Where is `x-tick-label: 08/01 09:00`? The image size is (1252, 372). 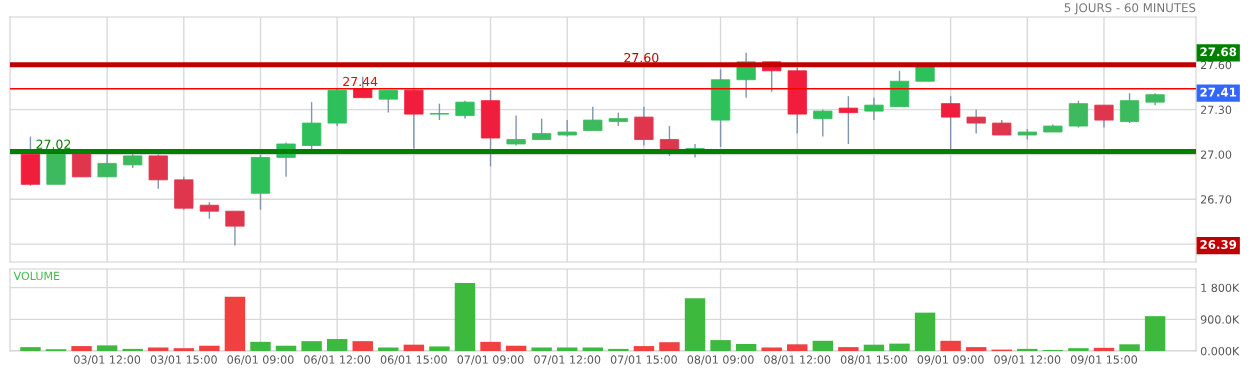 x-tick-label: 08/01 09:00 is located at coordinates (720, 360).